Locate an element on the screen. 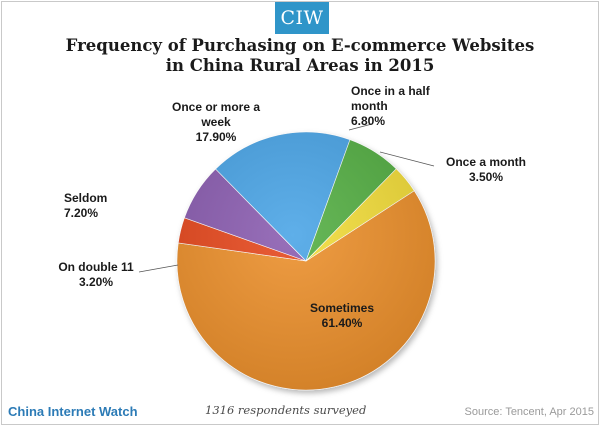 The image size is (600, 426). footer-site-name: China Internet Watch is located at coordinates (73, 411).